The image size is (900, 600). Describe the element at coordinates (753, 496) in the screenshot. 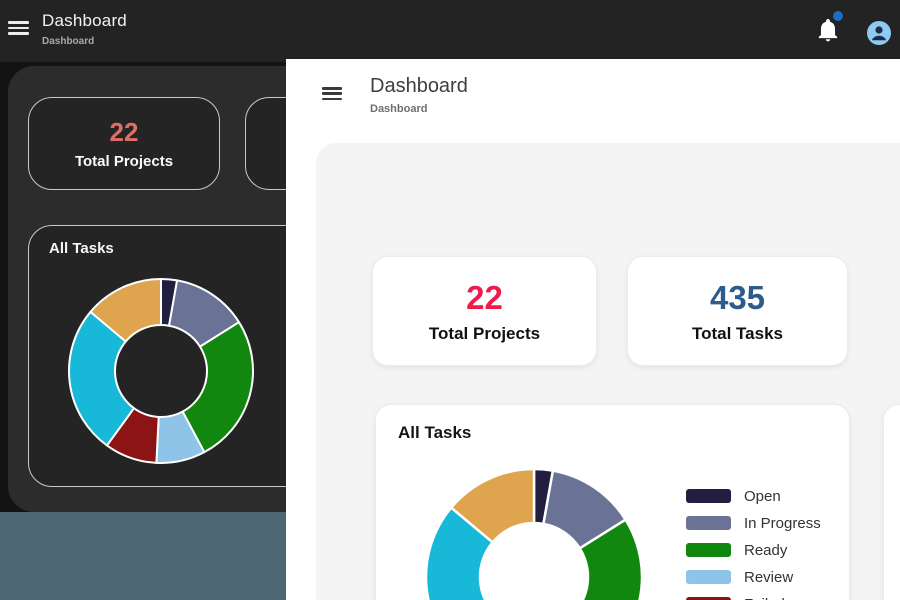

I see `legend-item-open: Open` at that location.